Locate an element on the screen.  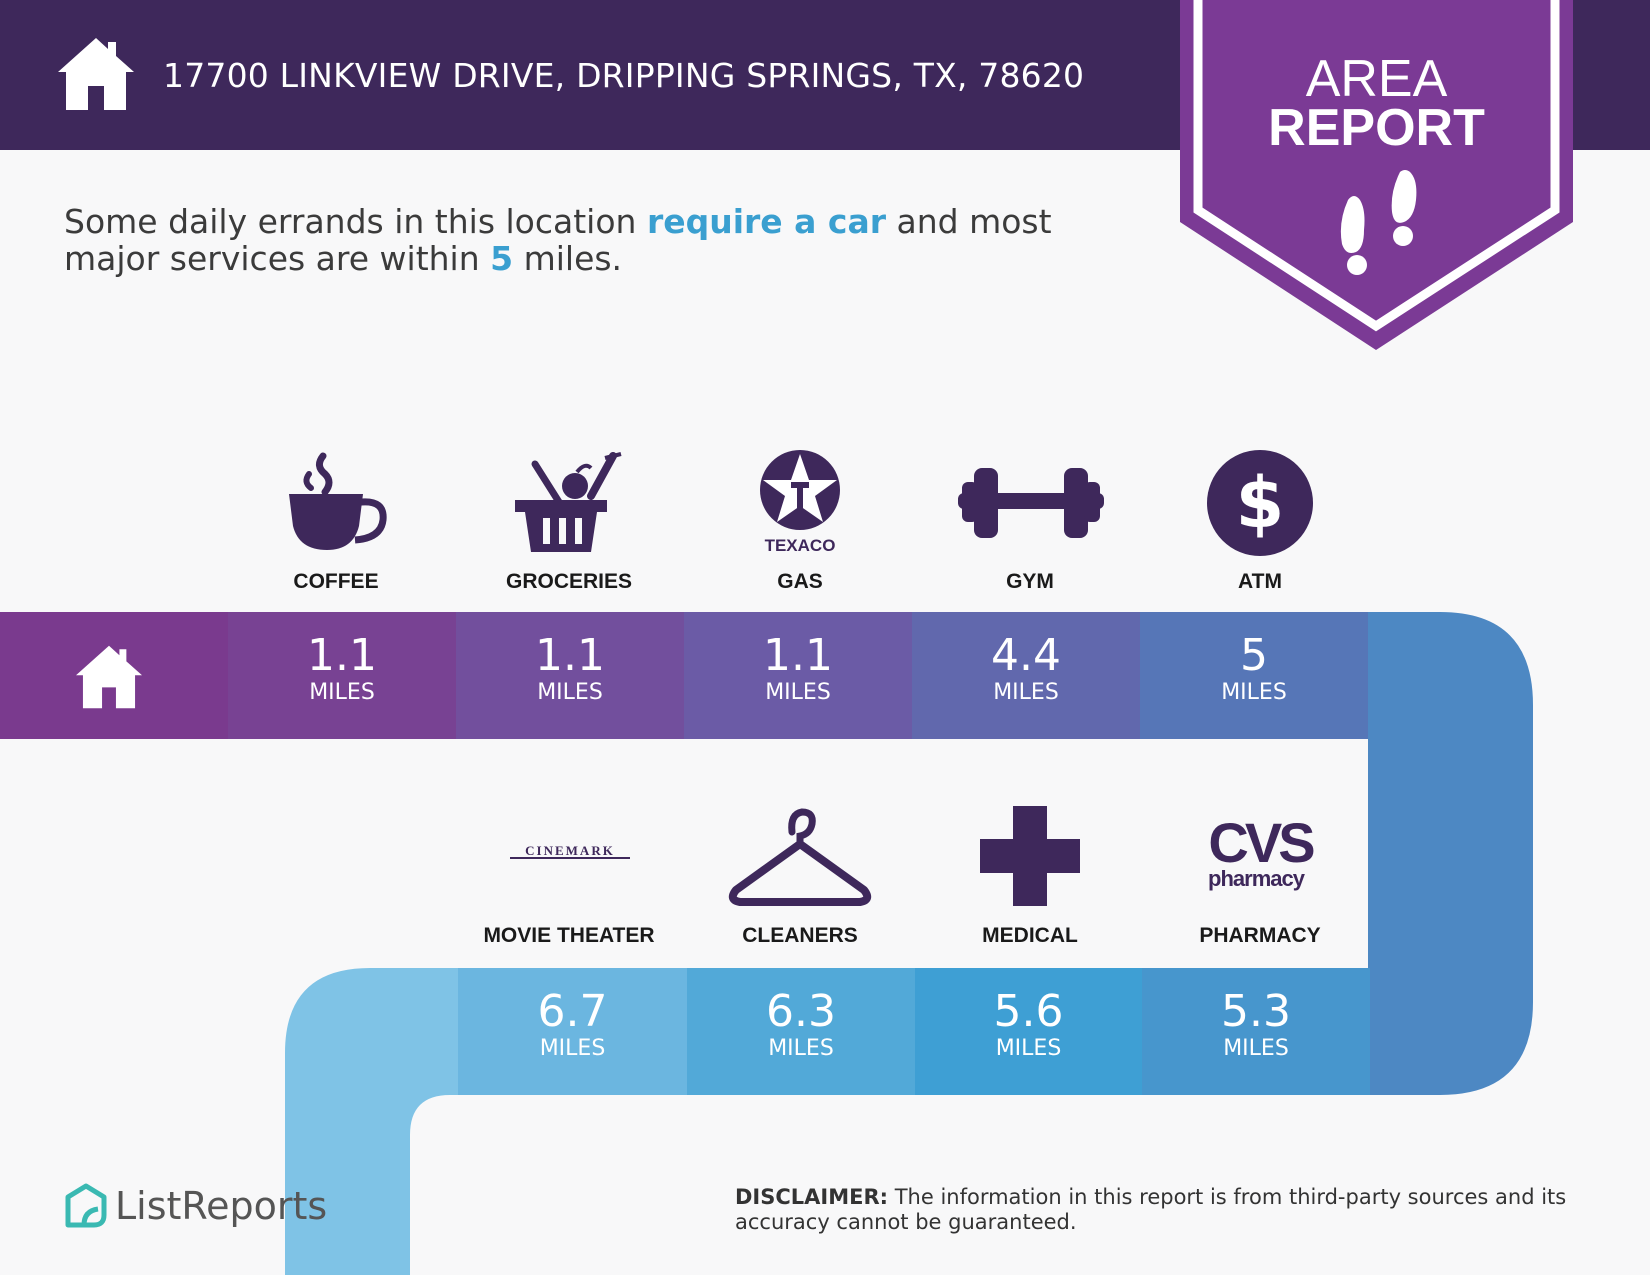
distance-value: 5.3 is located at coordinates (1256, 1011).